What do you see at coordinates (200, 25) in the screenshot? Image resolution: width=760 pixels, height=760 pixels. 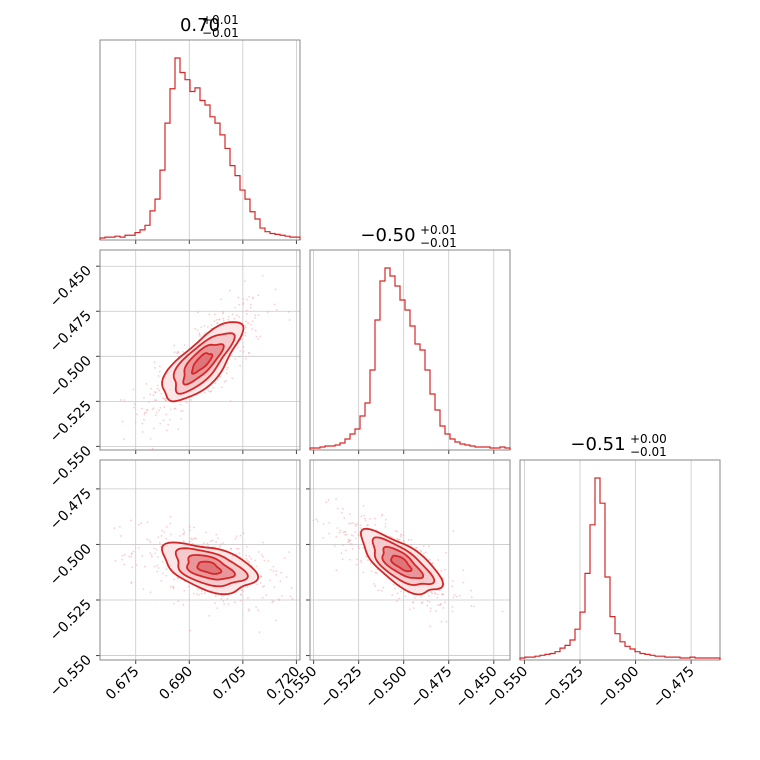 I see `title-median: 0.70` at bounding box center [200, 25].